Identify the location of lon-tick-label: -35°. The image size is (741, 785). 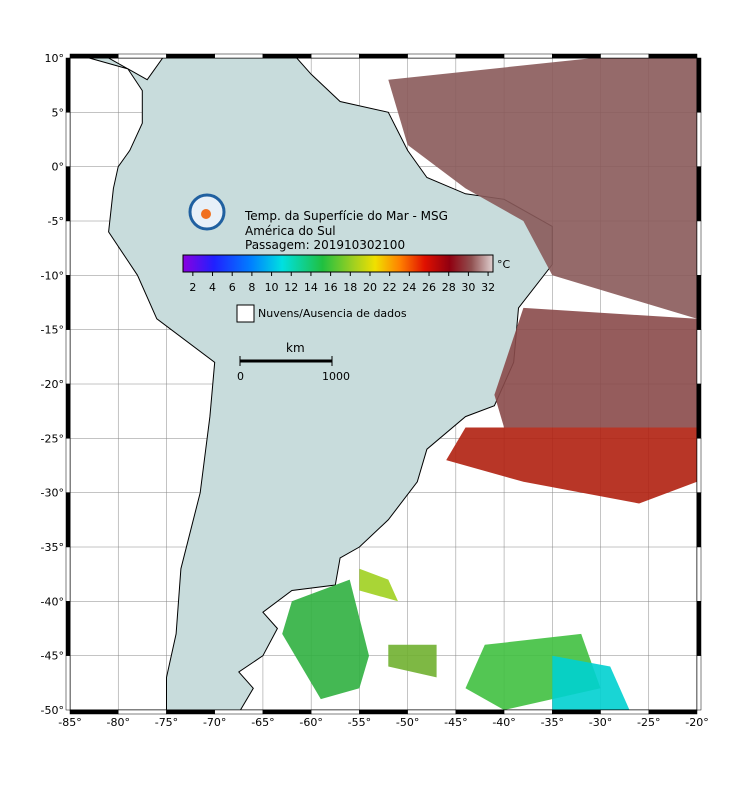
(552, 722).